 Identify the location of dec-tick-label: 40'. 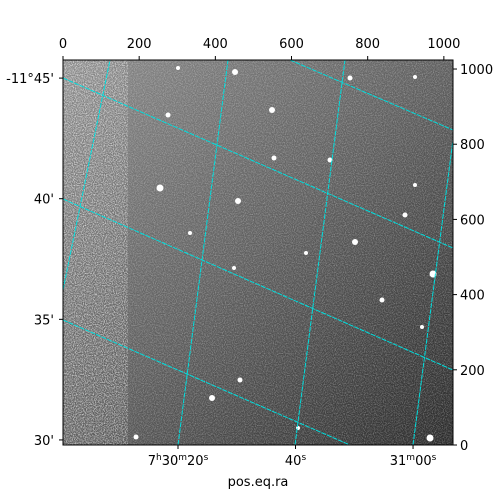
(44, 200).